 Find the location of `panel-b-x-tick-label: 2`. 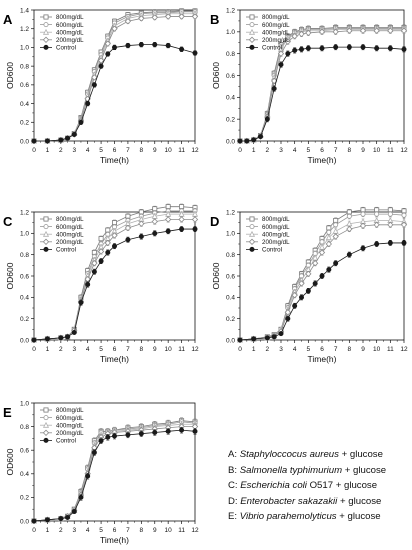

panel-b-x-tick-label: 2 is located at coordinates (268, 150).